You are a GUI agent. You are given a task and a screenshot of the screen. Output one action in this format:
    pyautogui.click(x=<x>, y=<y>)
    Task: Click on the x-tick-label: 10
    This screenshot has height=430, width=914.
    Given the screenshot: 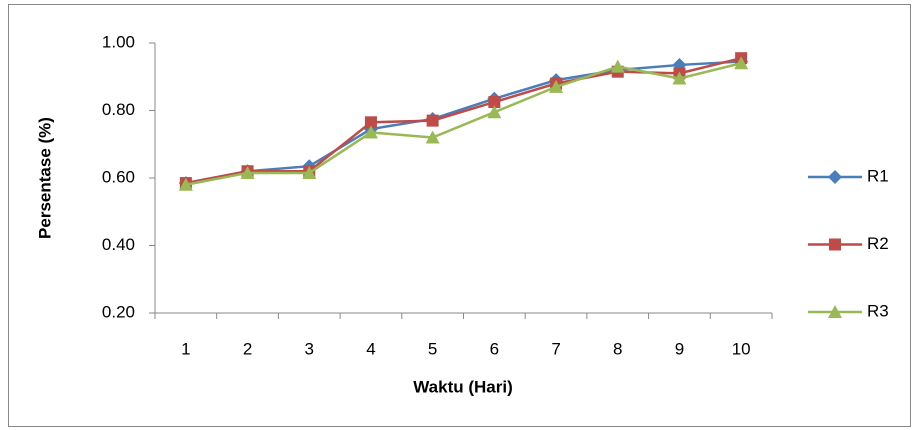 What is the action you would take?
    pyautogui.click(x=741, y=348)
    